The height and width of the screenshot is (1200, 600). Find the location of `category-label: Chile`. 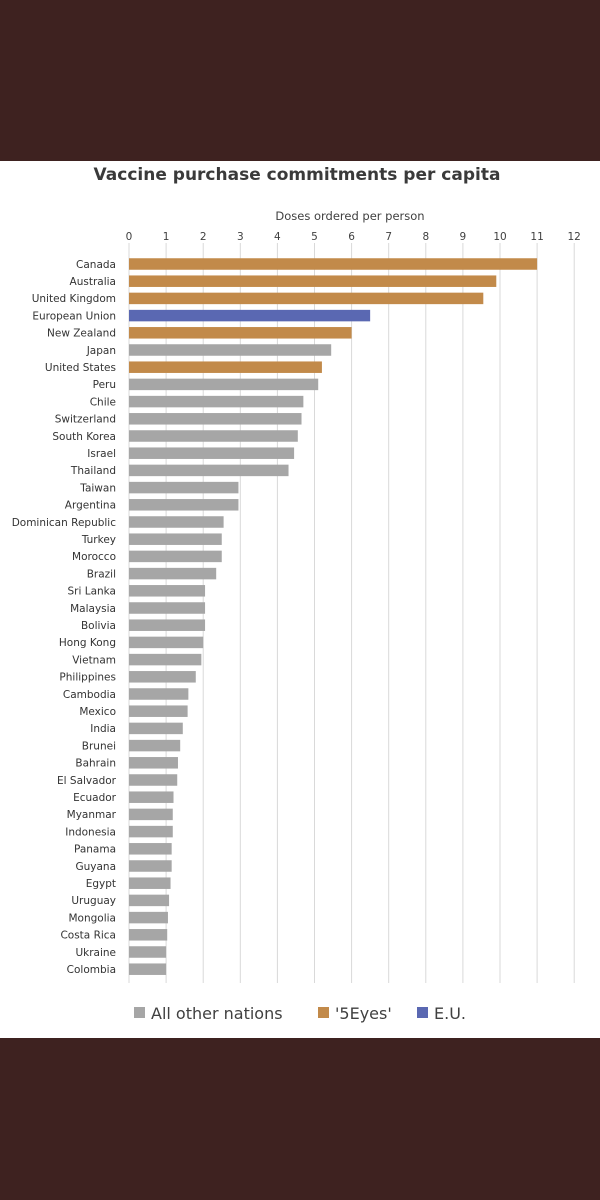

category-label: Chile is located at coordinates (103, 402).